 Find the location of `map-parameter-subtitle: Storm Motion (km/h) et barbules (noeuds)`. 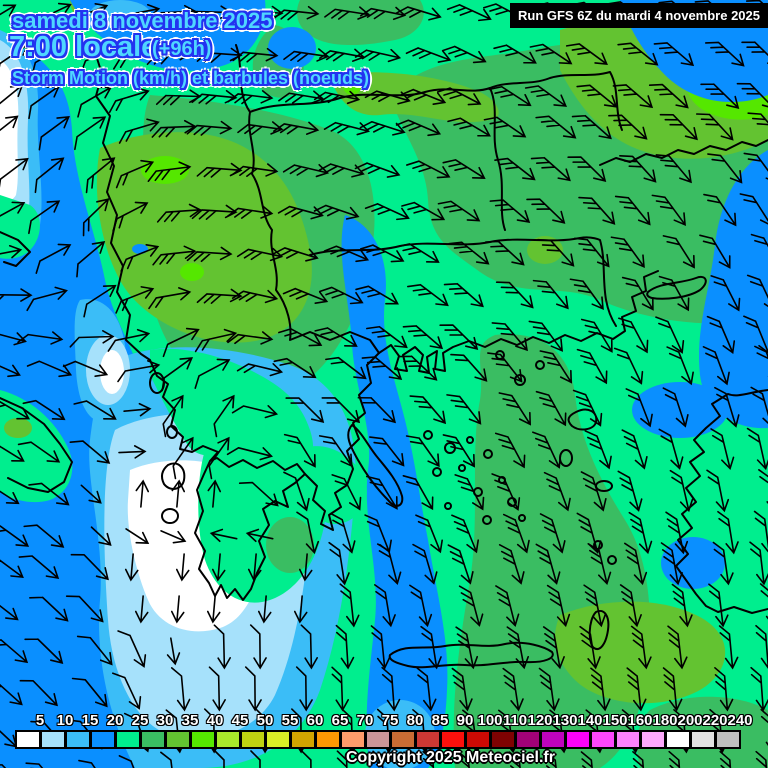

map-parameter-subtitle: Storm Motion (km/h) et barbules (noeuds) is located at coordinates (191, 78).